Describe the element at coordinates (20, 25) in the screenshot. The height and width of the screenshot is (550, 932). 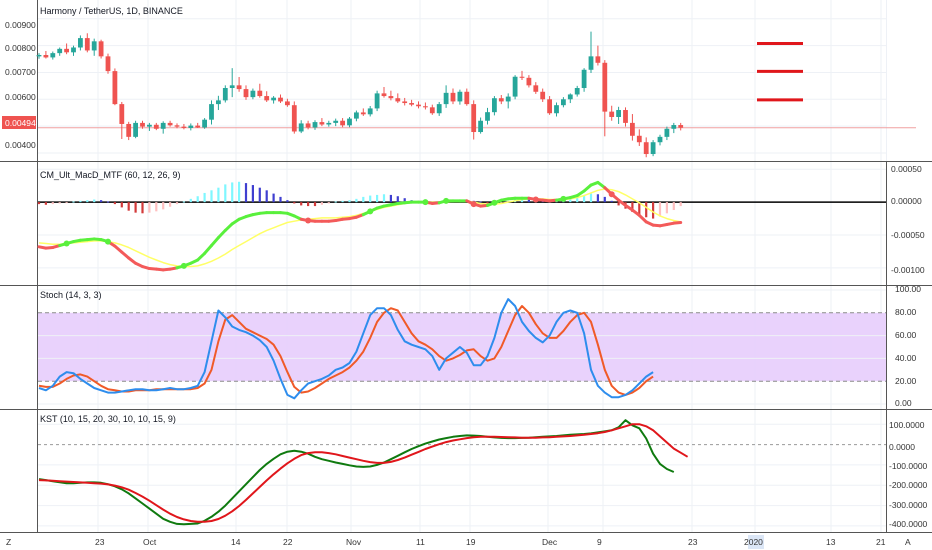
I see `price-tick: 0.00900` at that location.